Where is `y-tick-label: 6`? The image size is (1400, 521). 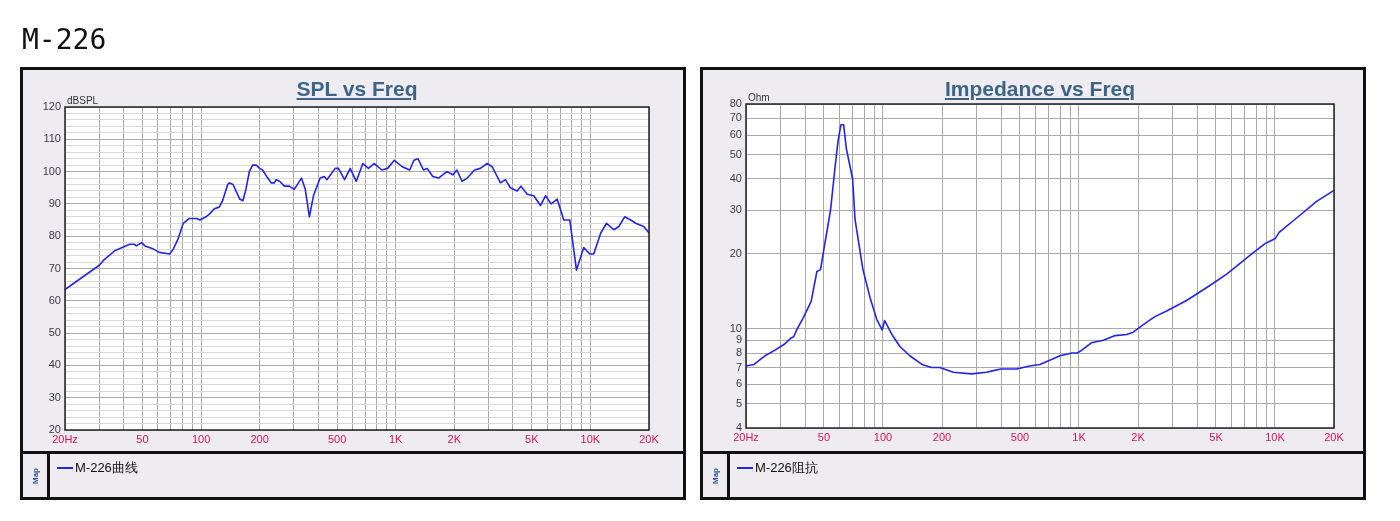 y-tick-label: 6 is located at coordinates (738, 383).